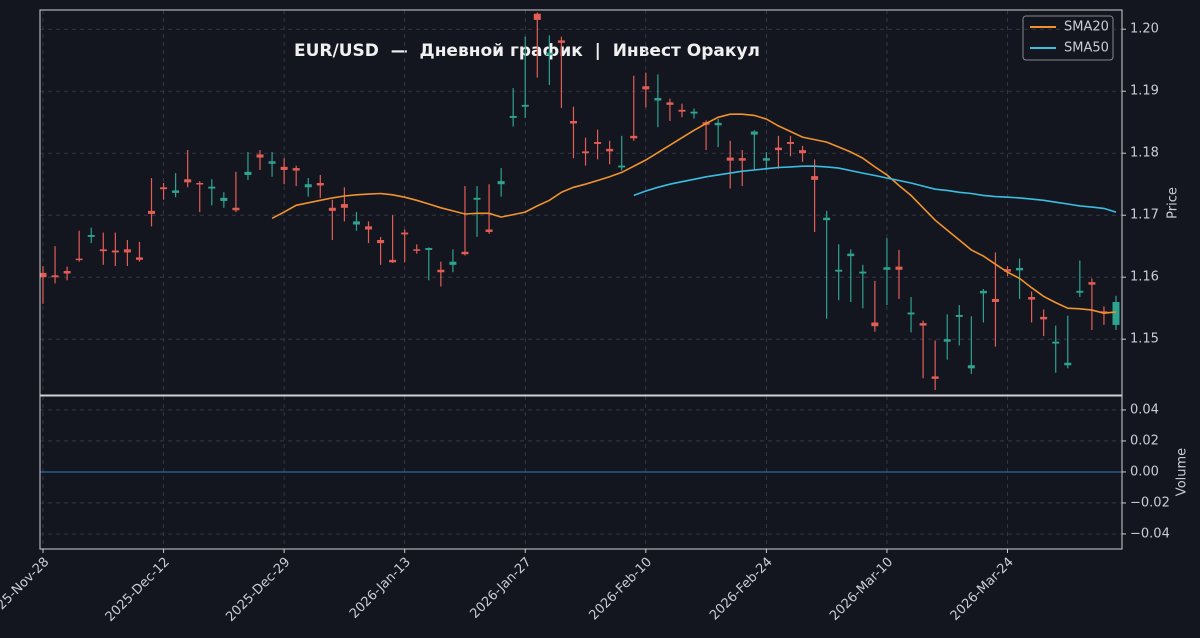 The image size is (1200, 638). I want to click on chart-title: EUR/USD — Дневной график | Инвест Оракул, so click(527, 51).